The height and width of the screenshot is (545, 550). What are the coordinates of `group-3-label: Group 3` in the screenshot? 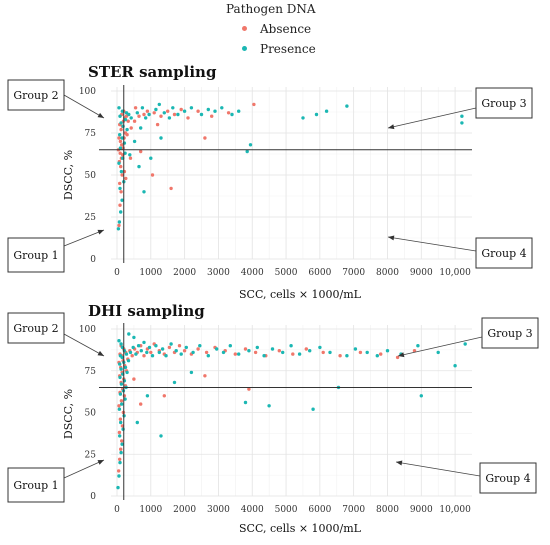 It's located at (509, 333).